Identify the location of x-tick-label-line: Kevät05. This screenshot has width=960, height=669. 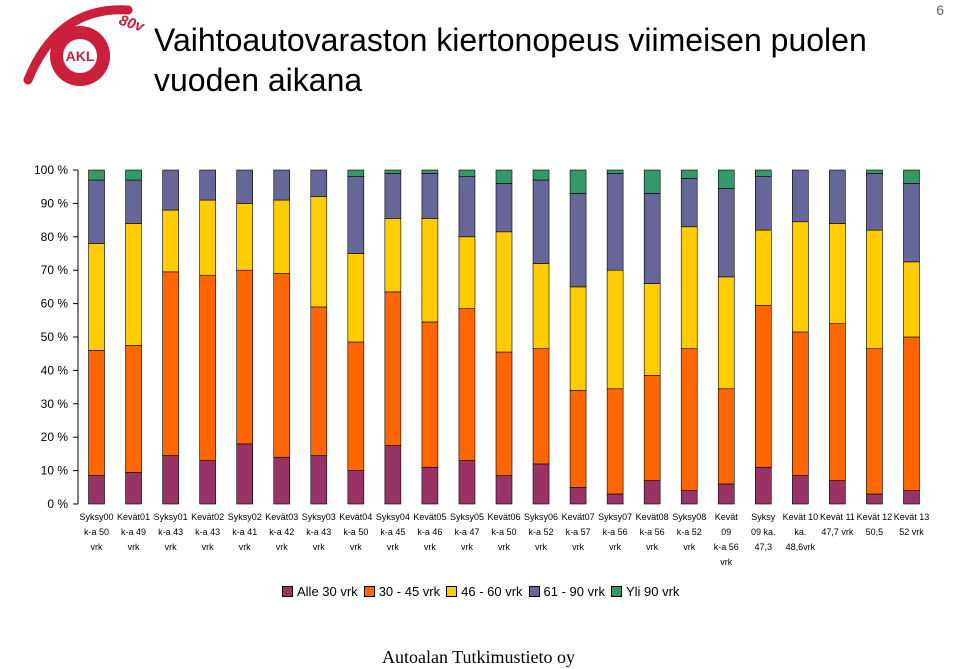
(429, 517).